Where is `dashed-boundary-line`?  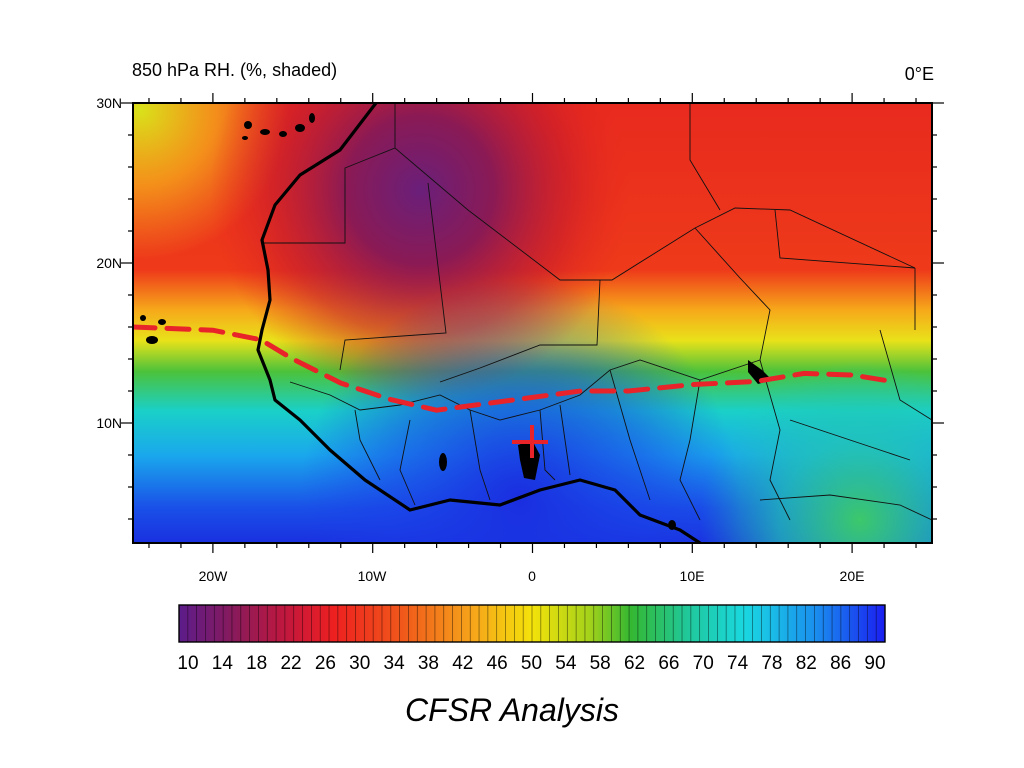 dashed-boundary-line is located at coordinates (514, 368).